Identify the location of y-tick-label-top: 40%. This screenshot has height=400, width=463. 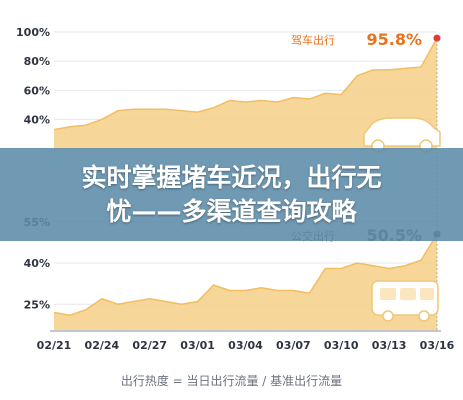
(37, 119).